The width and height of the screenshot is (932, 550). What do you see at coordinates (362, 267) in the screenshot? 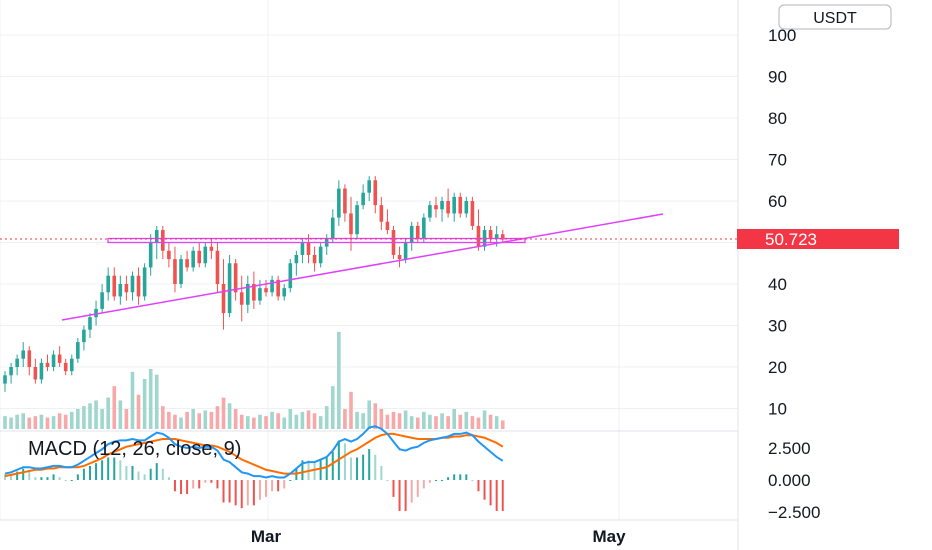
I see `ascending-trendline` at bounding box center [362, 267].